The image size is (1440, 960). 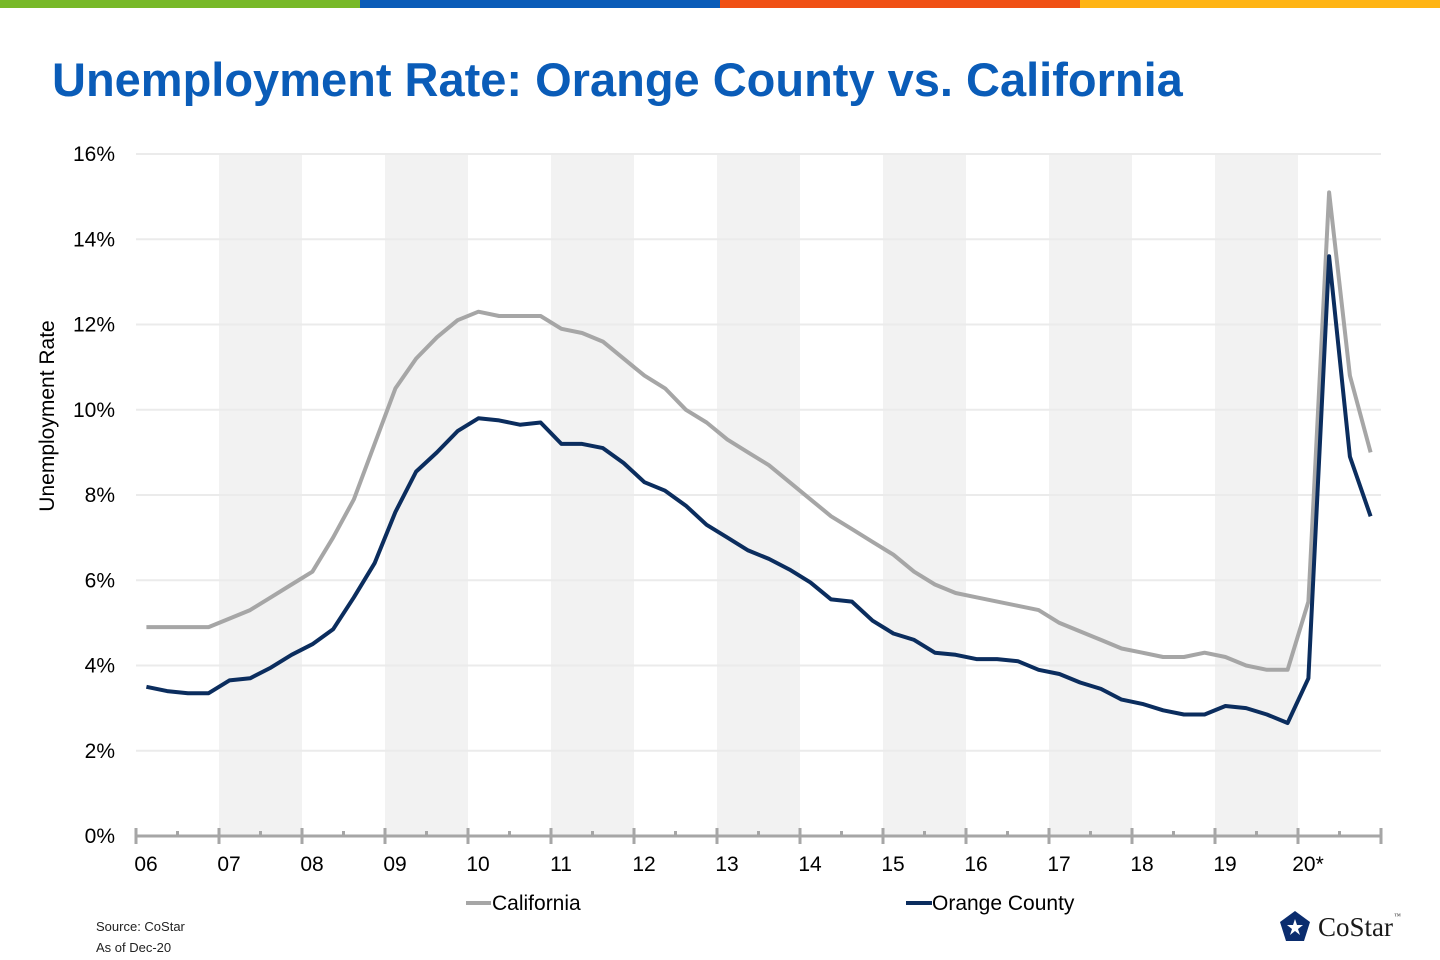 What do you see at coordinates (94, 239) in the screenshot?
I see `y-tick-label: 14%` at bounding box center [94, 239].